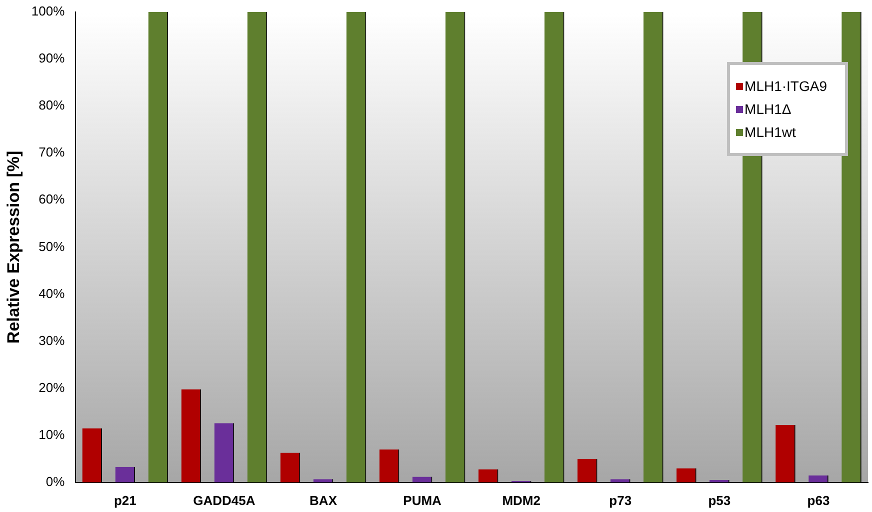  Describe the element at coordinates (719, 500) in the screenshot. I see `x-tick-label: p53` at that location.